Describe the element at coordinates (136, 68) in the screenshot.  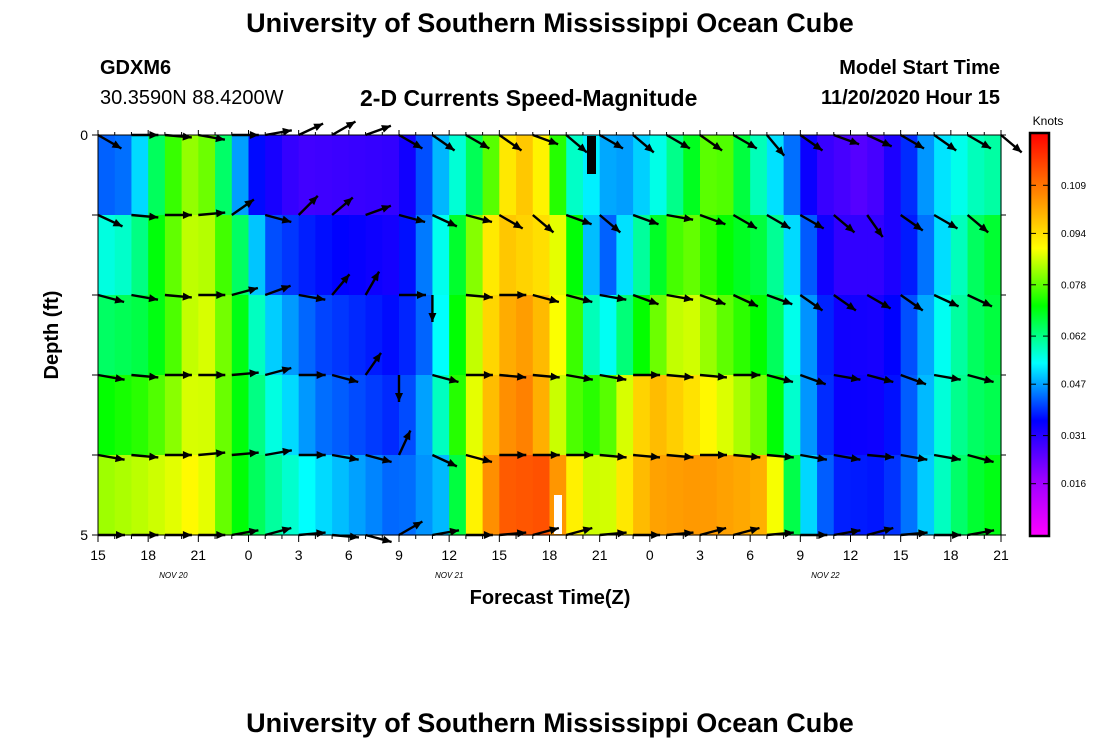
I see `station-id: GDXM6` at that location.